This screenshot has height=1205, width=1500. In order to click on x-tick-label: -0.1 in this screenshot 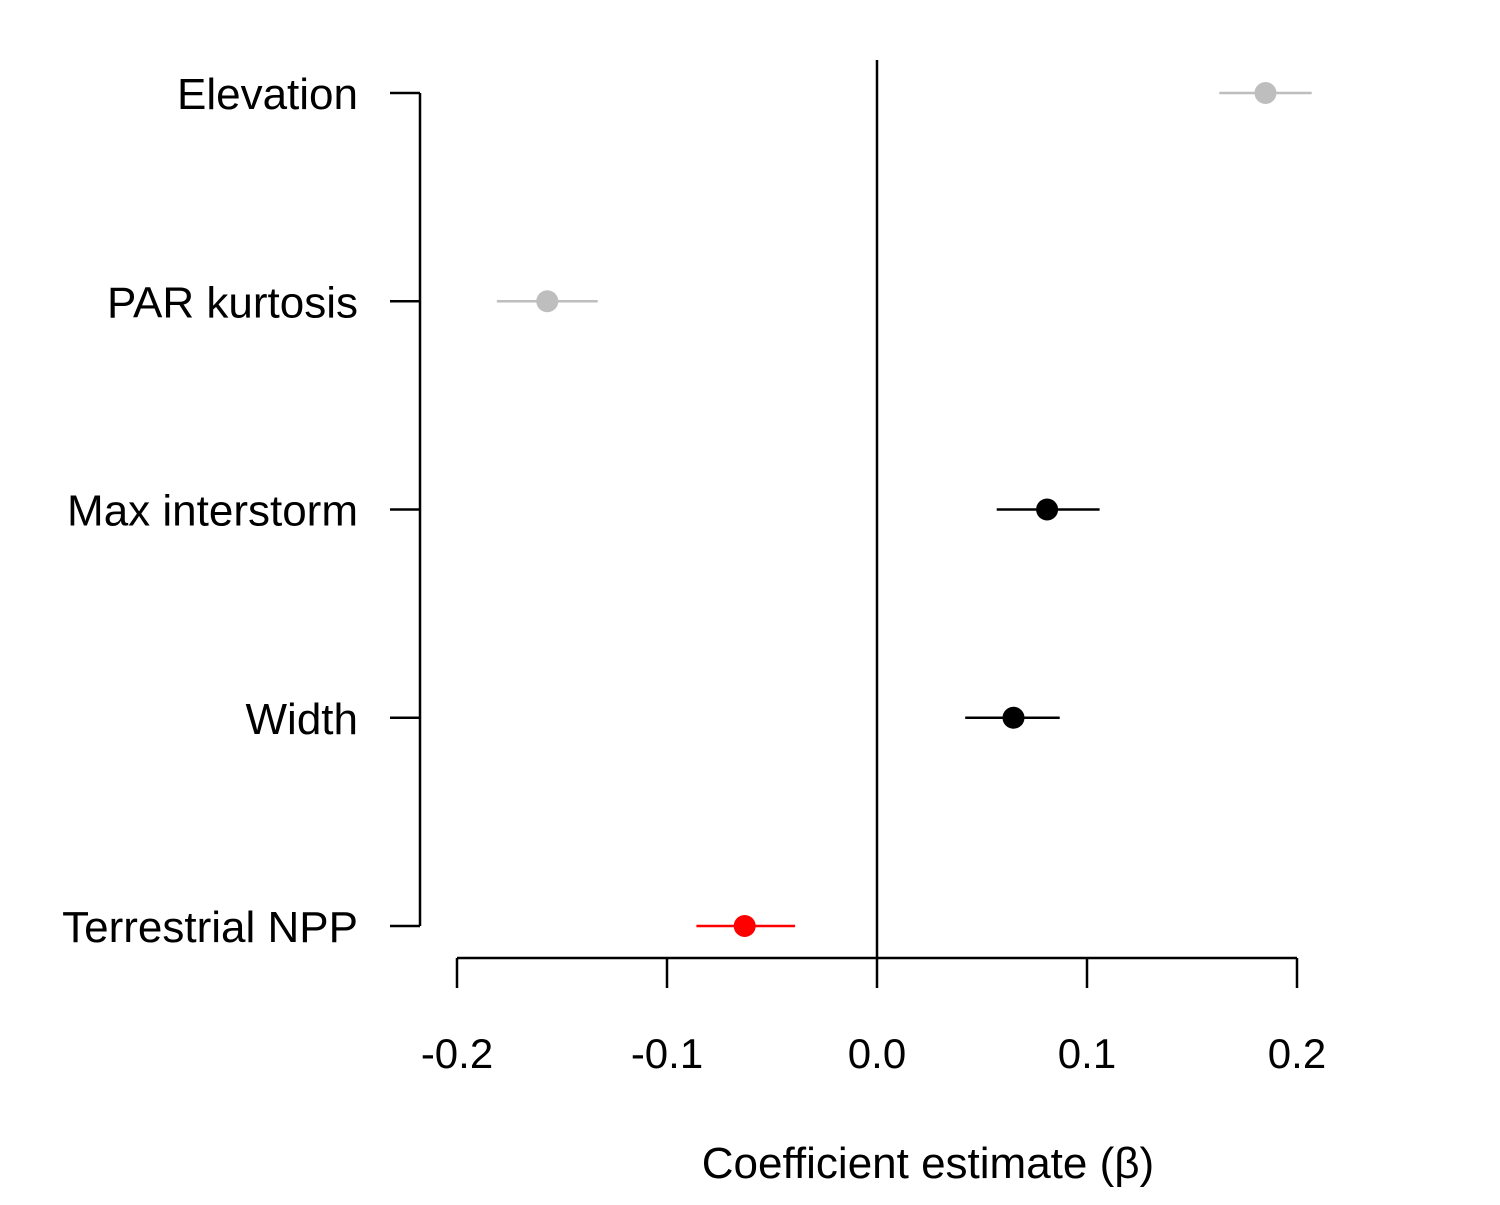, I will do `click(667, 1053)`.